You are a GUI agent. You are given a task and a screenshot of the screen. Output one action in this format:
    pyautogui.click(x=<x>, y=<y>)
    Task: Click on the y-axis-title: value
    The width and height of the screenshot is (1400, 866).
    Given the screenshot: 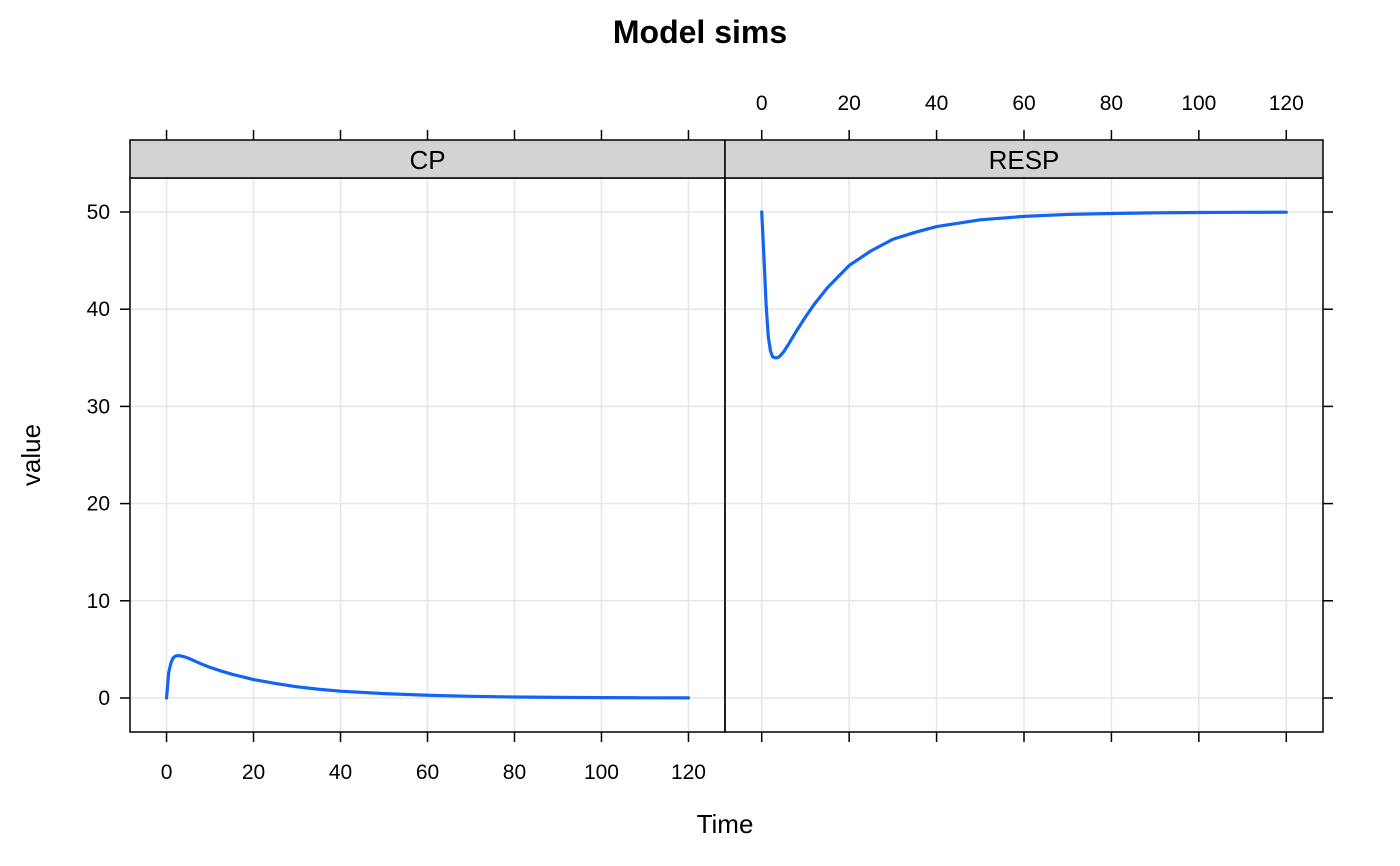 What is the action you would take?
    pyautogui.click(x=31, y=455)
    